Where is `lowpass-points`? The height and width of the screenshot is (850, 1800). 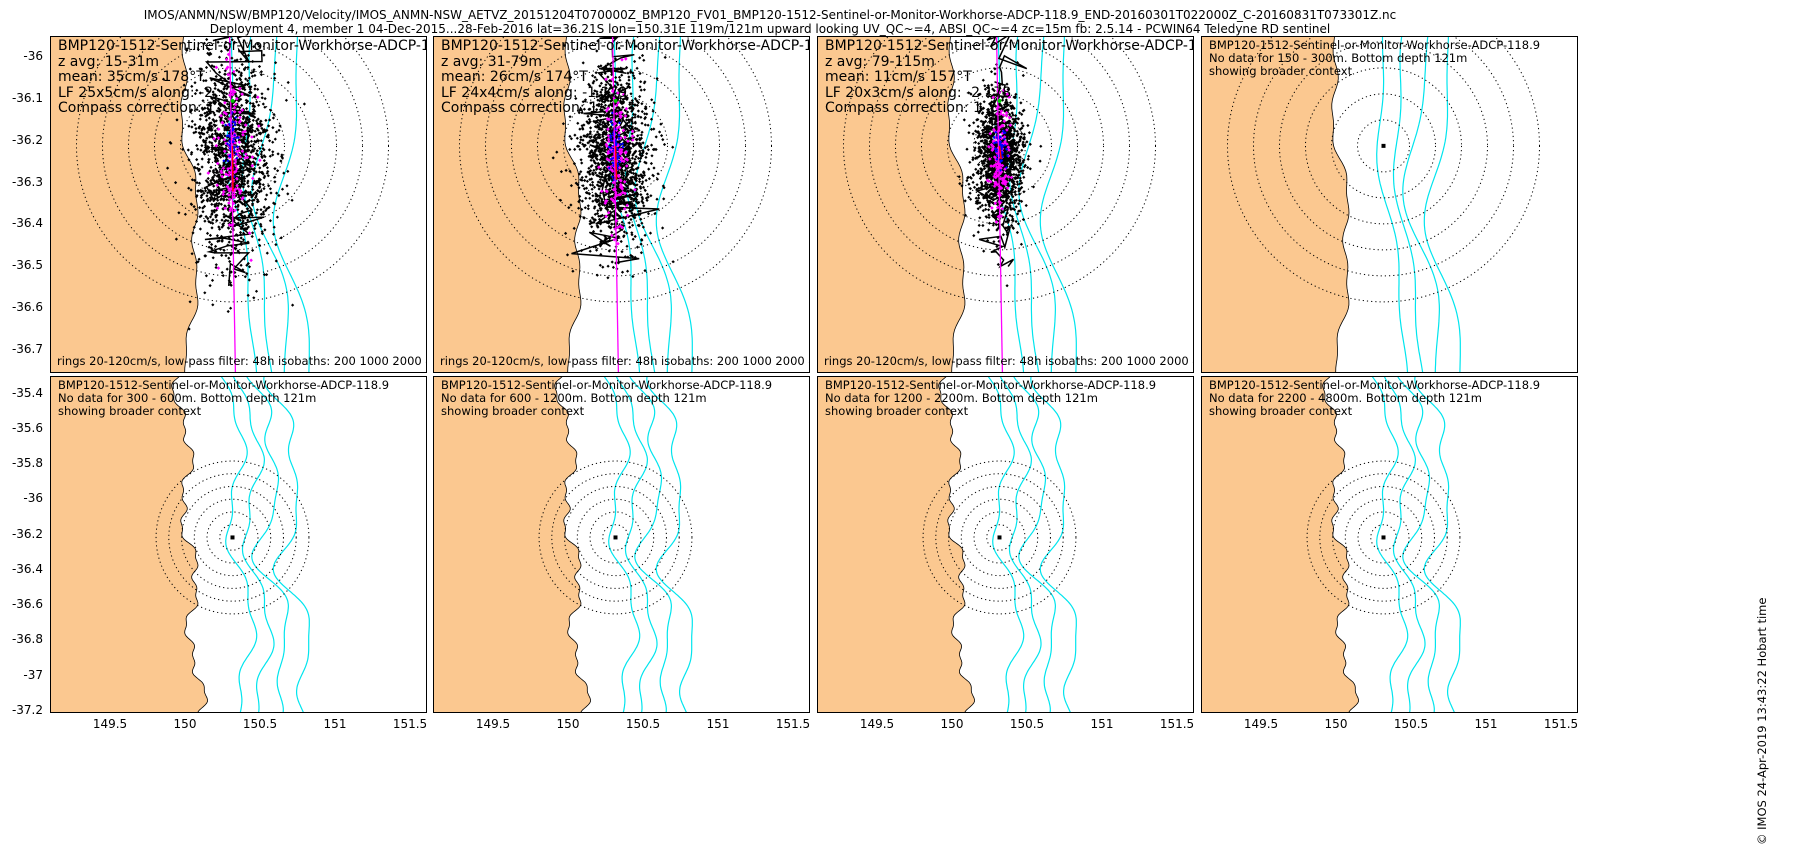
lowpass-points is located at coordinates (1001, 151).